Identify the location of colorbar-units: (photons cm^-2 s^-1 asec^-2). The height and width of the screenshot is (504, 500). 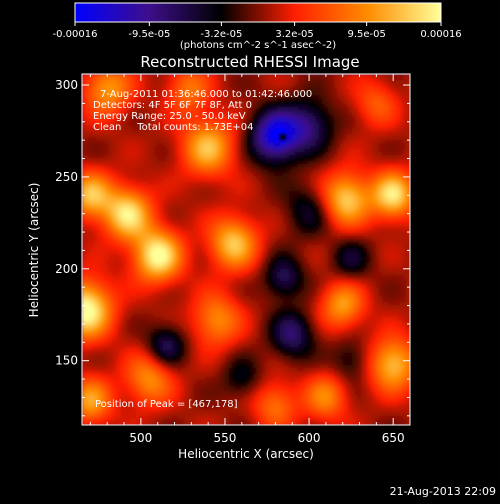
(258, 45).